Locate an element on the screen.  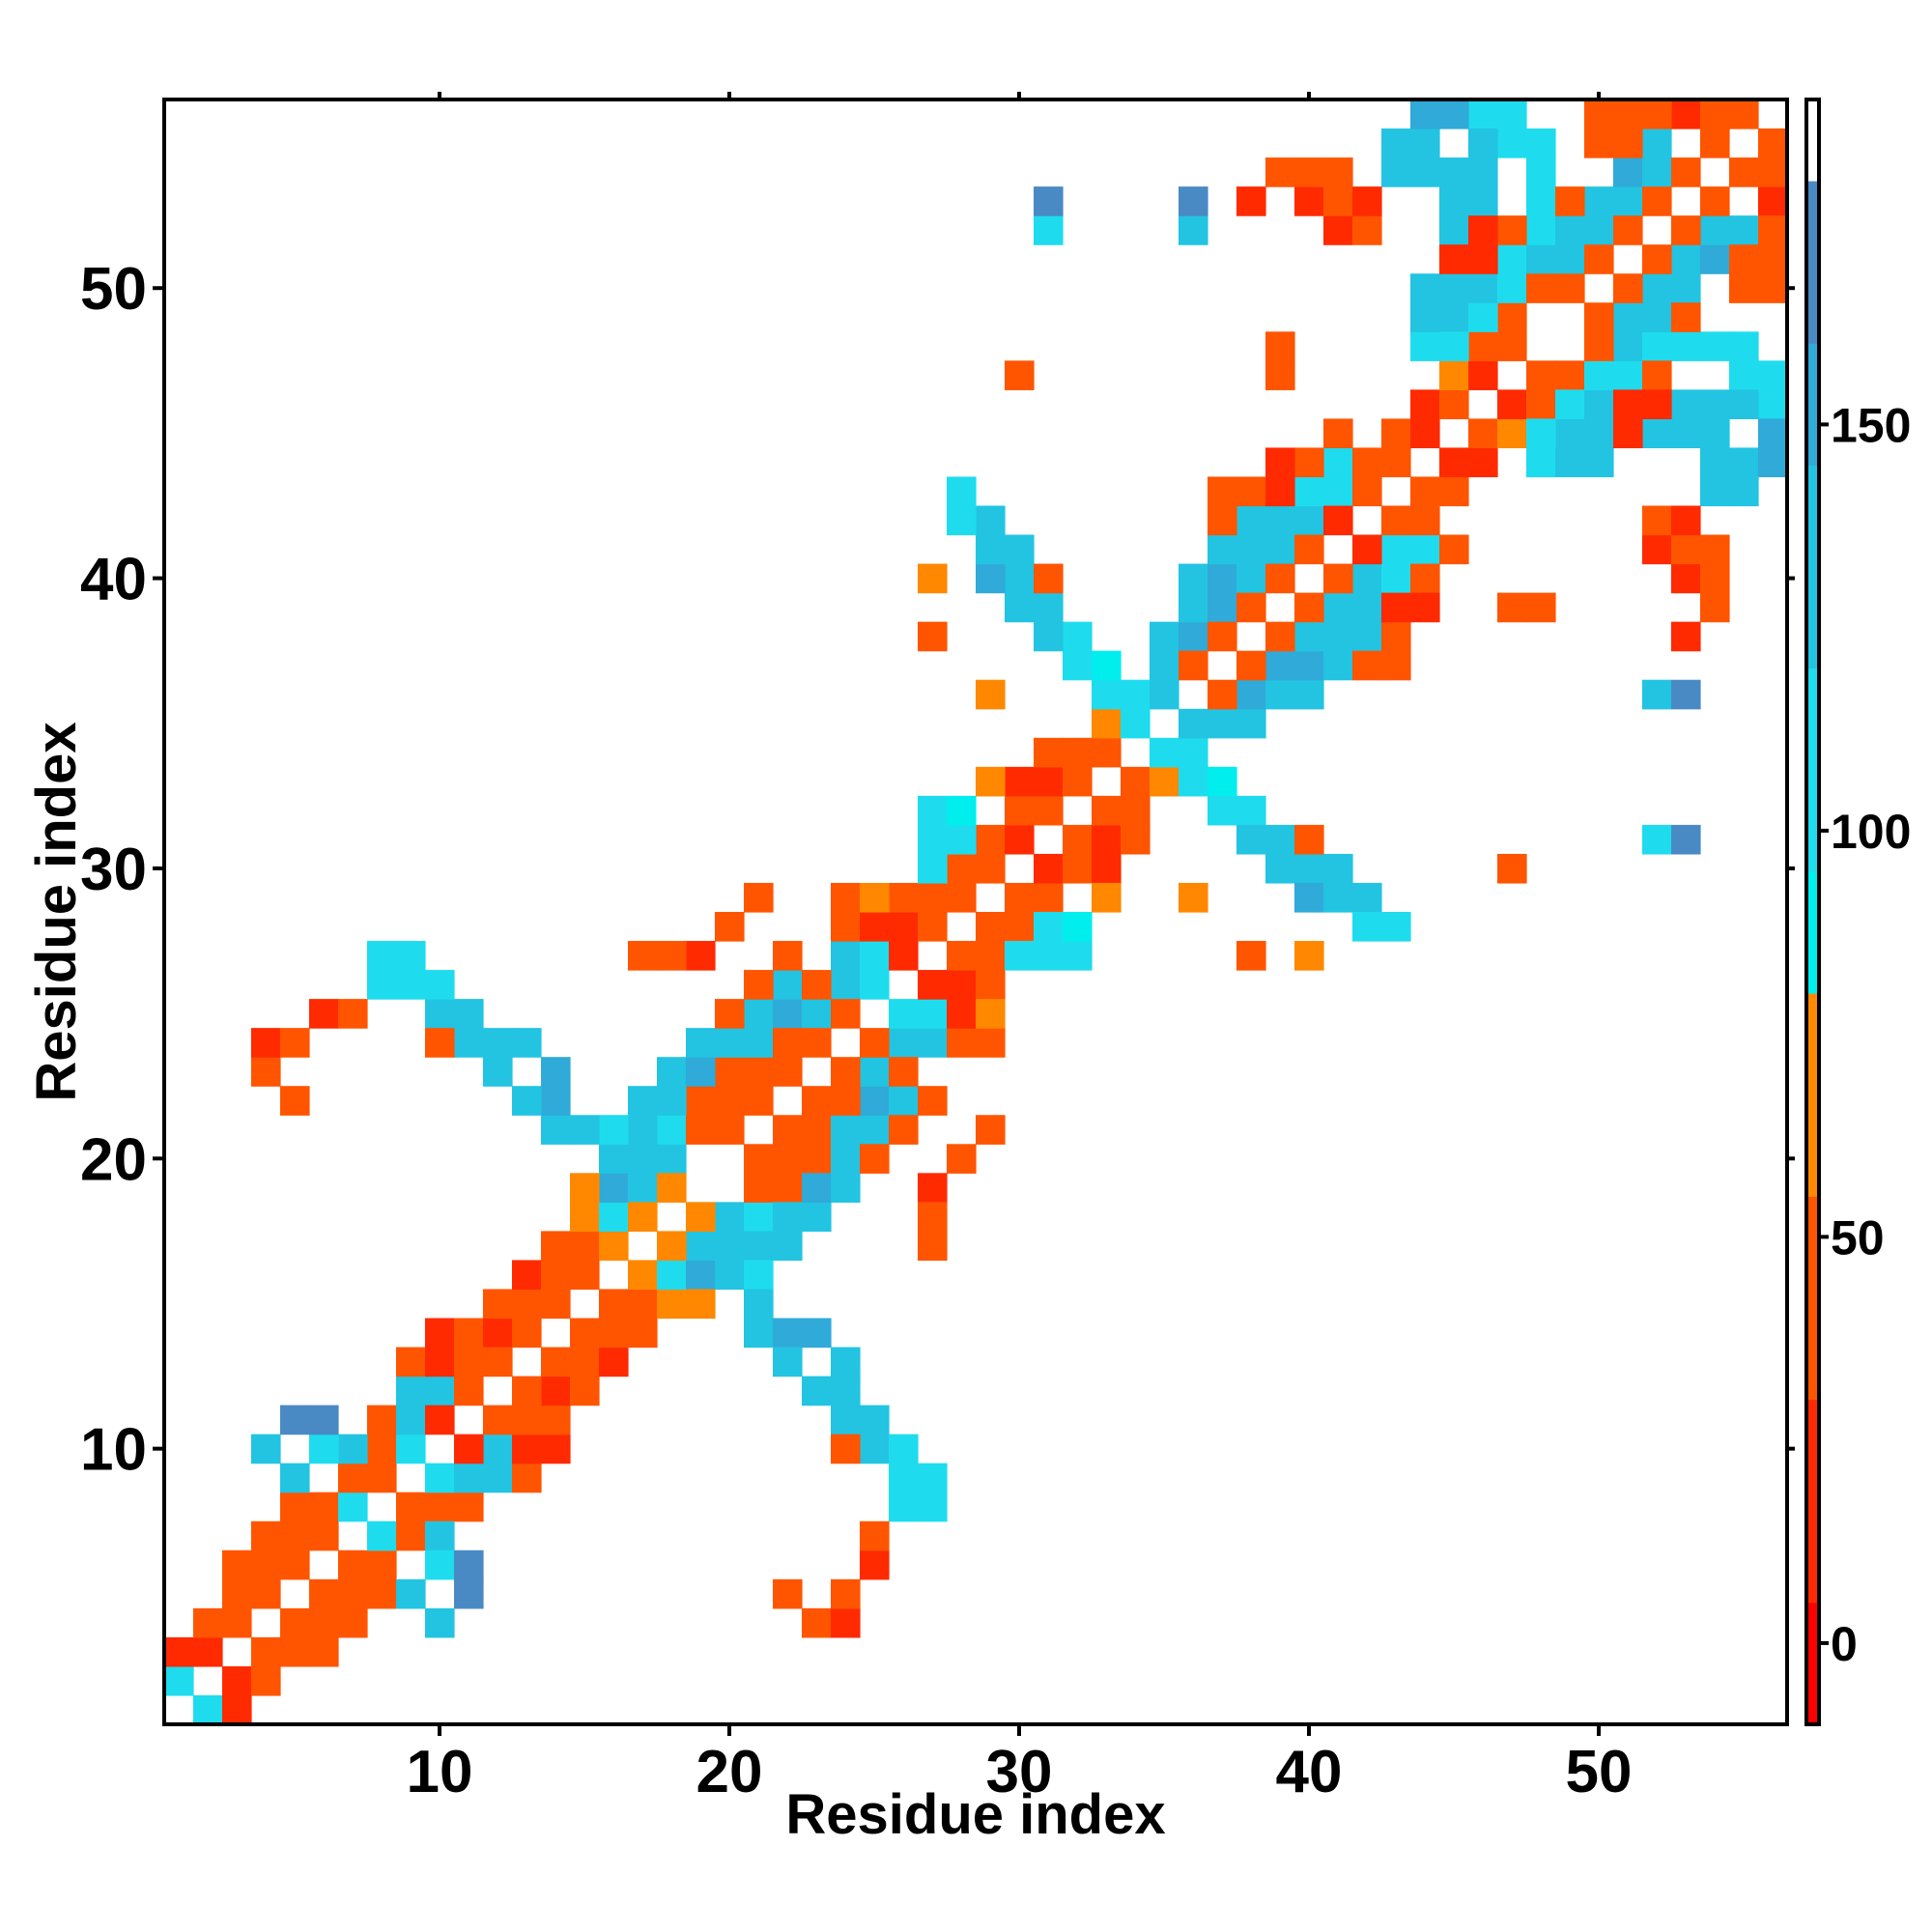
y-tick-label: 40 is located at coordinates (113, 580).